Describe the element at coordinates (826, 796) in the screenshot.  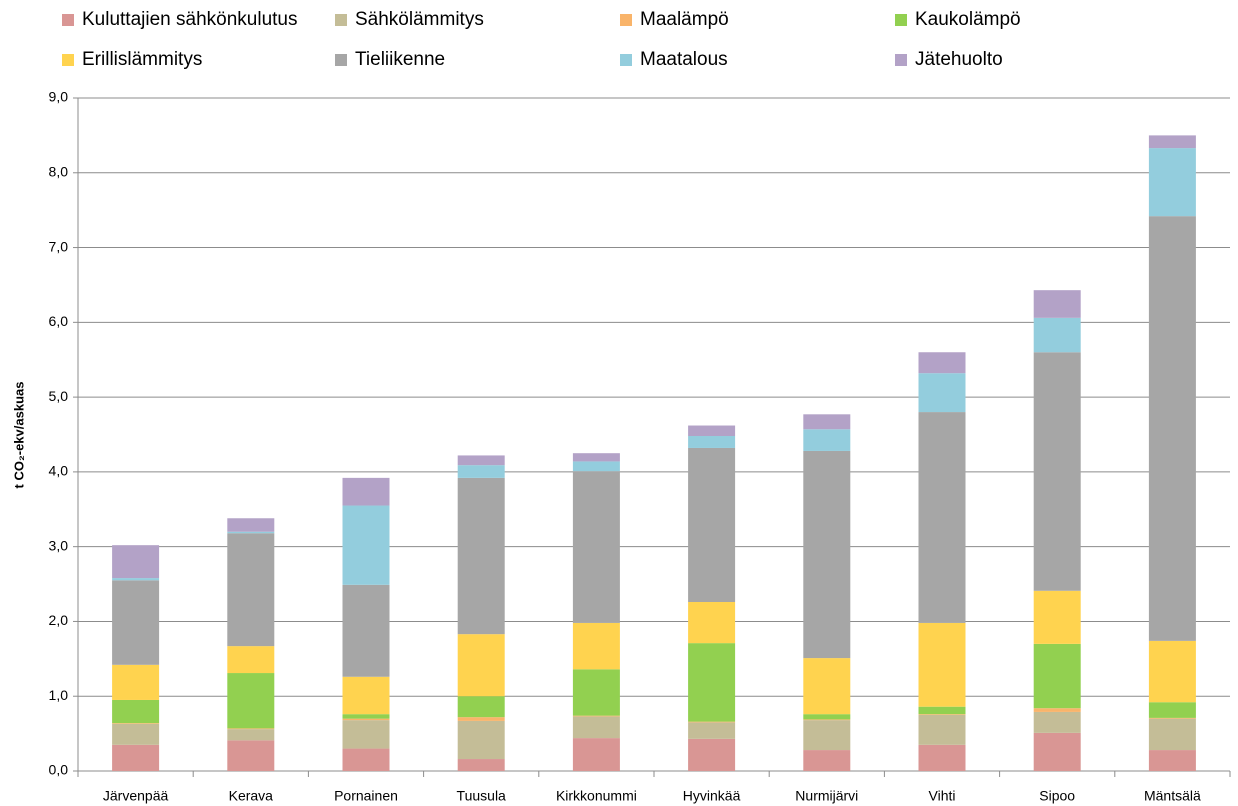
I see `x-tick-label: Nurmijärvi` at that location.